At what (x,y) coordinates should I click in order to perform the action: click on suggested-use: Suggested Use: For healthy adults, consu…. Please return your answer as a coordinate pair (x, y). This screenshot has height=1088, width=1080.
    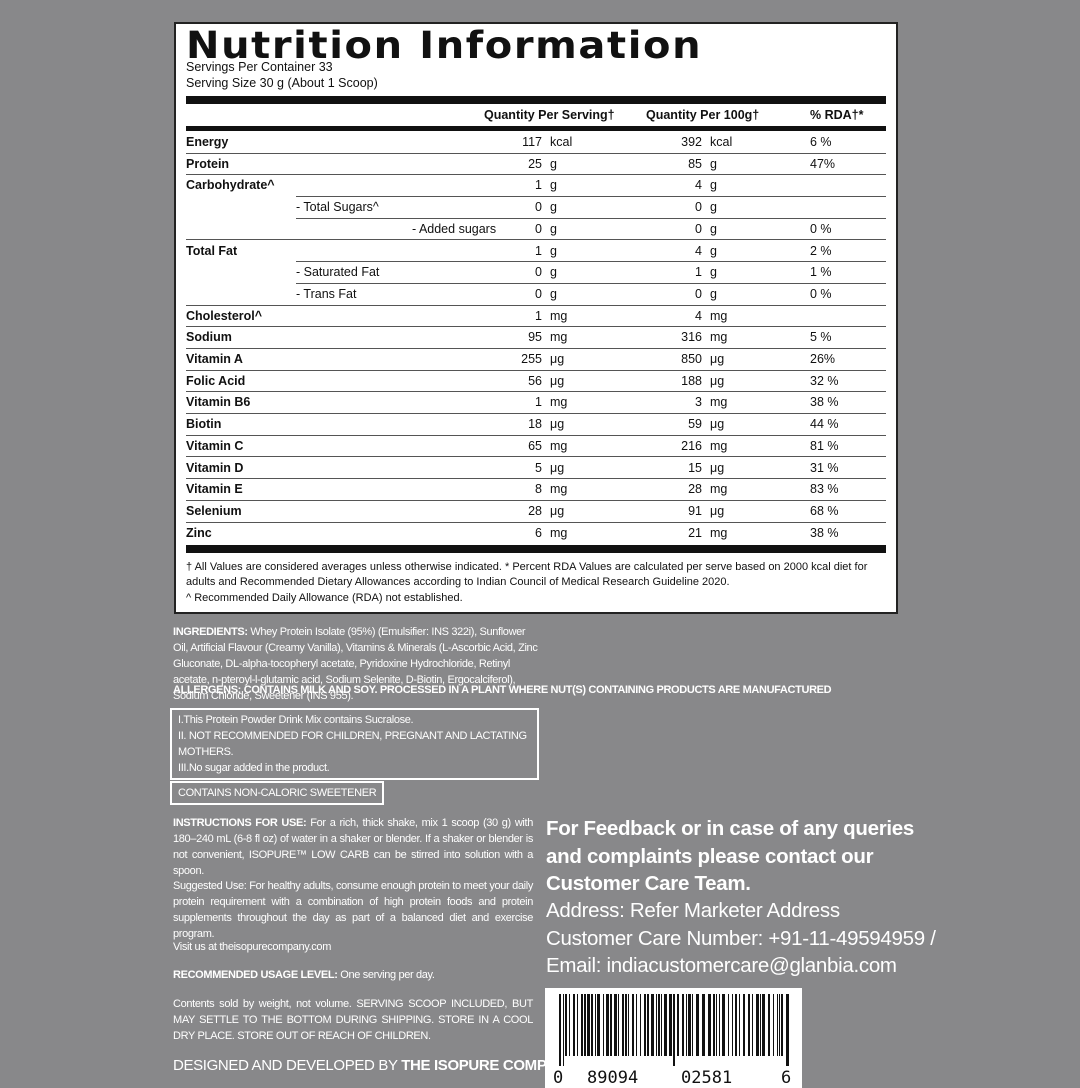
    Looking at the image, I should click on (353, 910).